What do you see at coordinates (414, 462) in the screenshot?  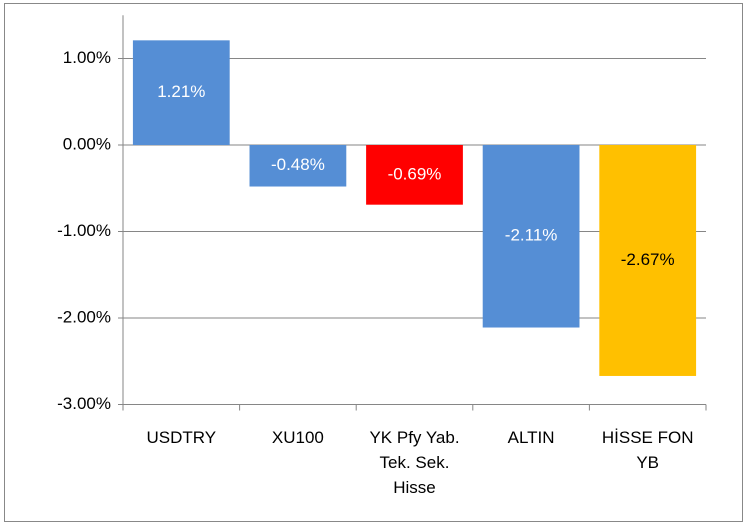 I see `x-tick-label: YK Pfy Yab. Tek. Sek. Hisse` at bounding box center [414, 462].